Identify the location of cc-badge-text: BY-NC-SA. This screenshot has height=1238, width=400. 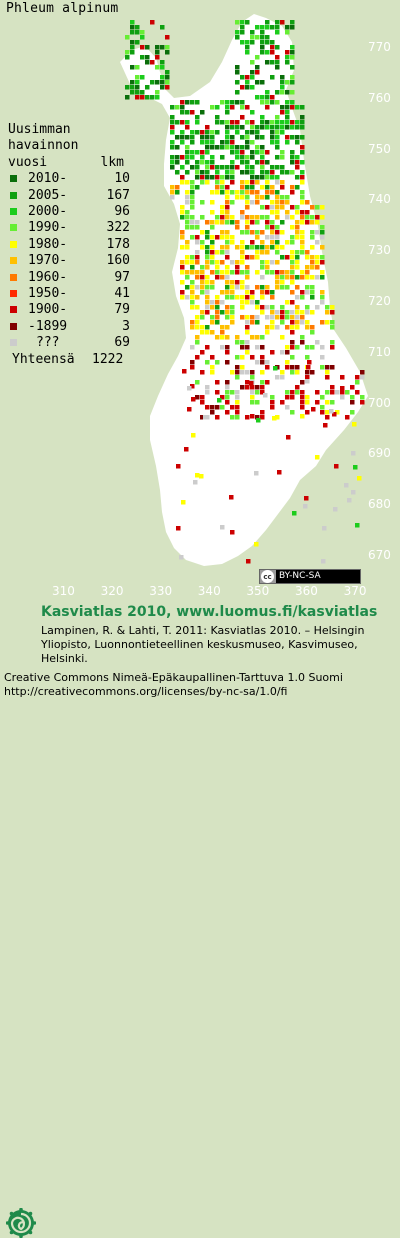
(318, 576).